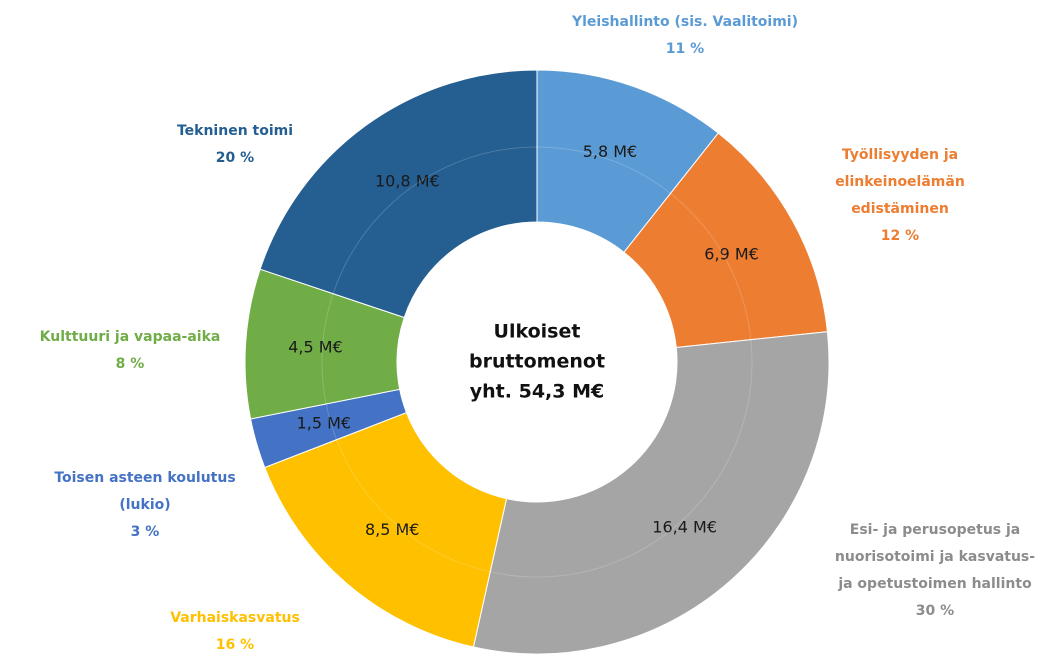 The height and width of the screenshot is (659, 1048). What do you see at coordinates (130, 337) in the screenshot?
I see `category-label: Kulttuuri ja vapaa-aika` at bounding box center [130, 337].